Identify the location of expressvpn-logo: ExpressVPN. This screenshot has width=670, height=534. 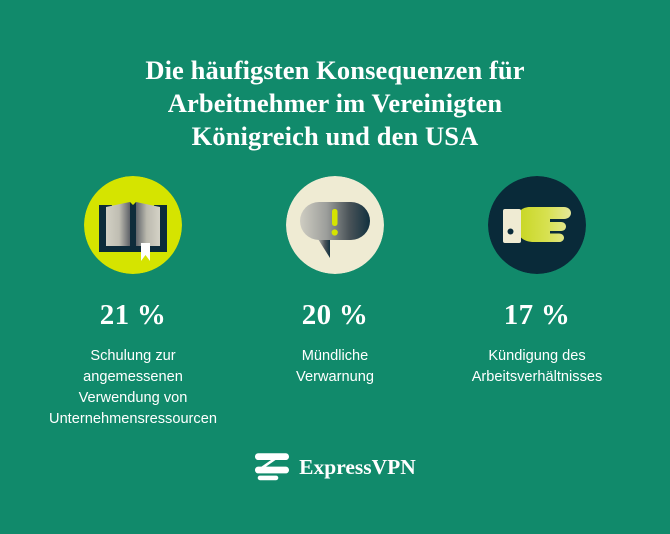
(335, 467).